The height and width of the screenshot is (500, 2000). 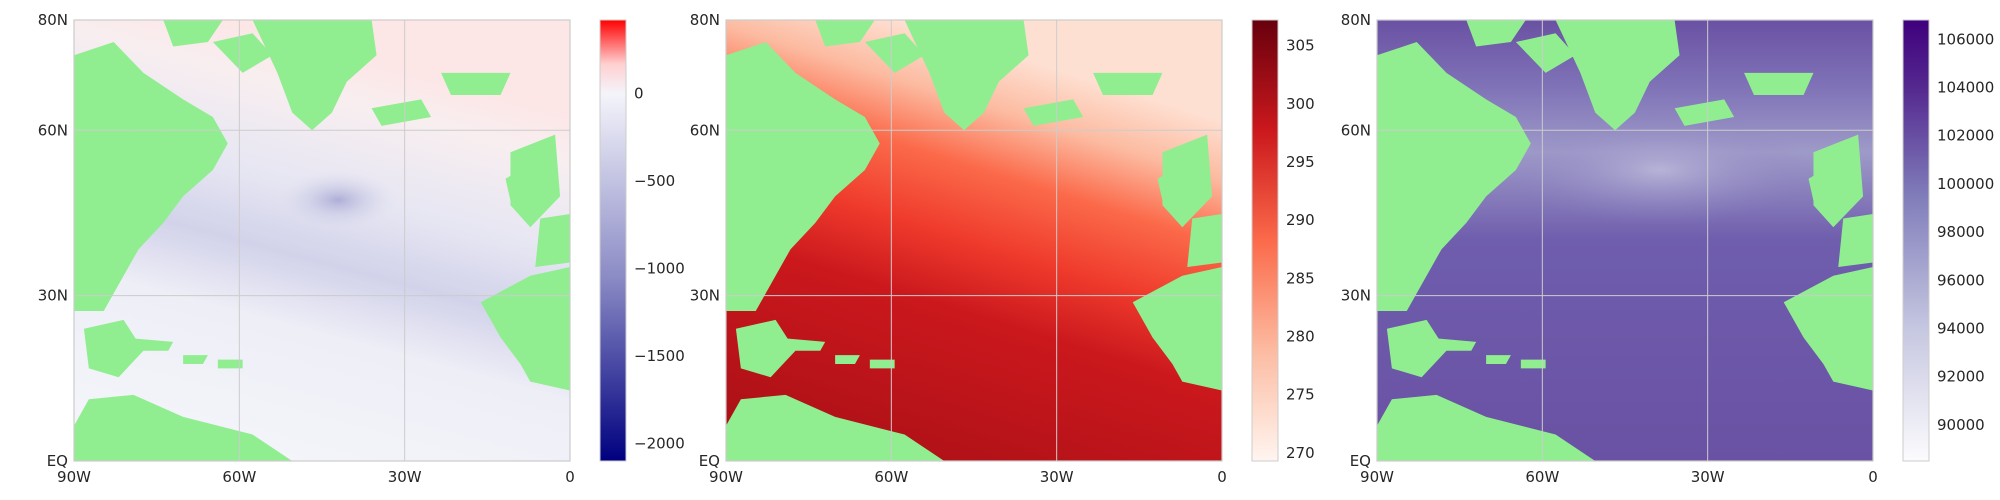 What do you see at coordinates (659, 444) in the screenshot?
I see `colorbar-tick-label: −2000` at bounding box center [659, 444].